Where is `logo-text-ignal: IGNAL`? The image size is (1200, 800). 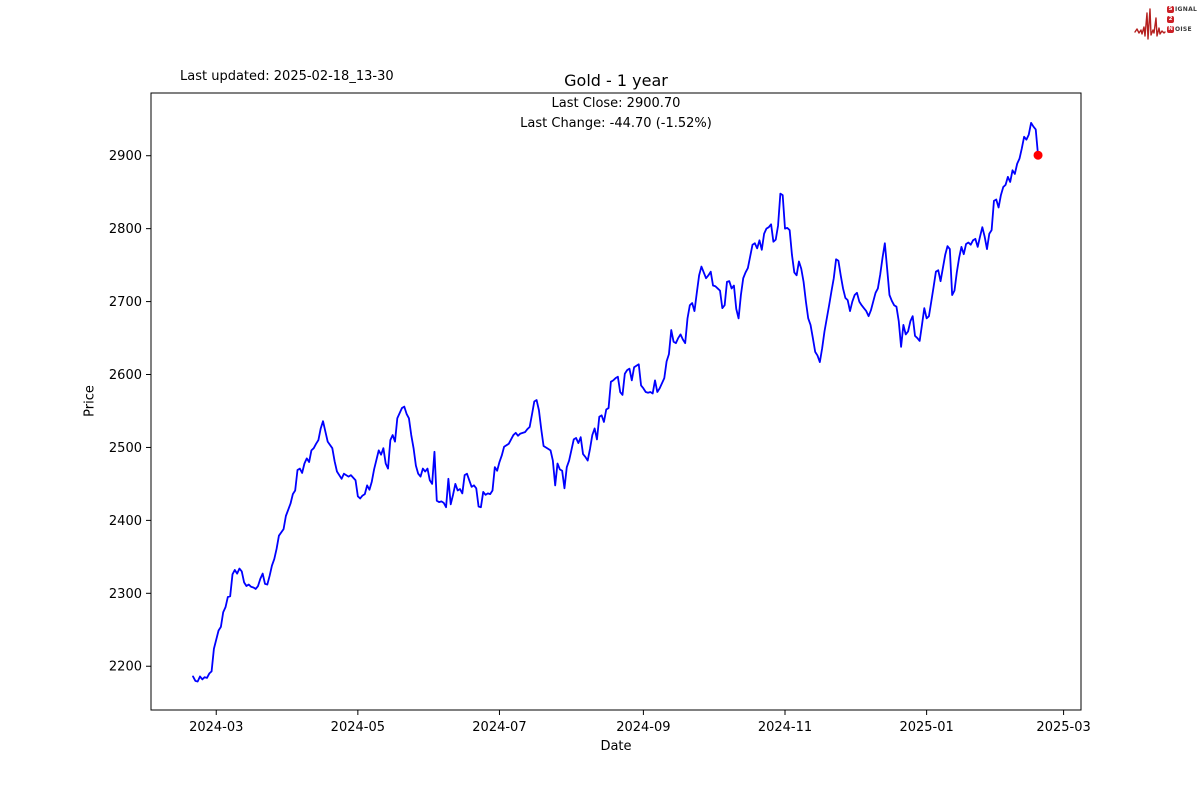 logo-text-ignal: IGNAL is located at coordinates (1186, 9).